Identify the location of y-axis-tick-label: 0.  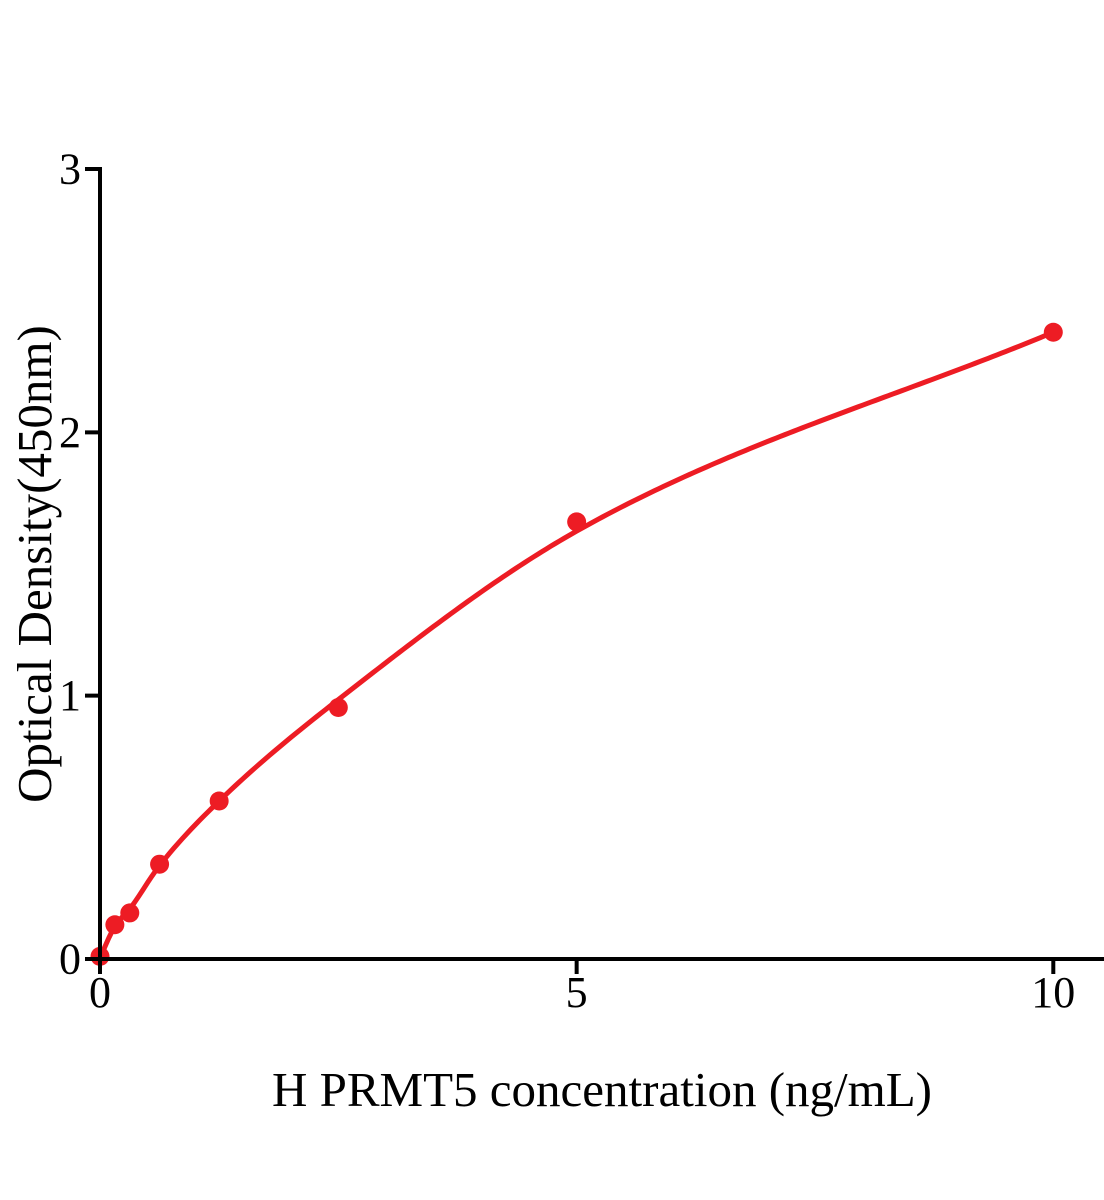
(70, 959).